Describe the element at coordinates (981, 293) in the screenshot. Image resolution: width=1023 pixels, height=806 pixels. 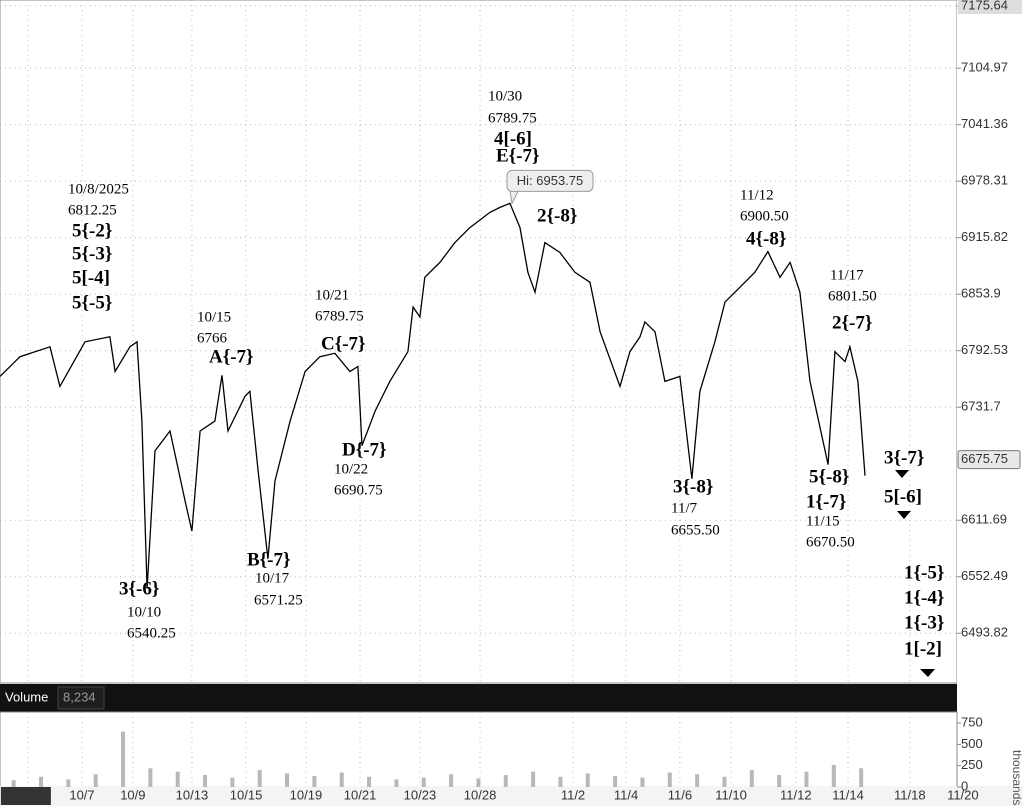
I see `y-tick-label: 6853.9` at that location.